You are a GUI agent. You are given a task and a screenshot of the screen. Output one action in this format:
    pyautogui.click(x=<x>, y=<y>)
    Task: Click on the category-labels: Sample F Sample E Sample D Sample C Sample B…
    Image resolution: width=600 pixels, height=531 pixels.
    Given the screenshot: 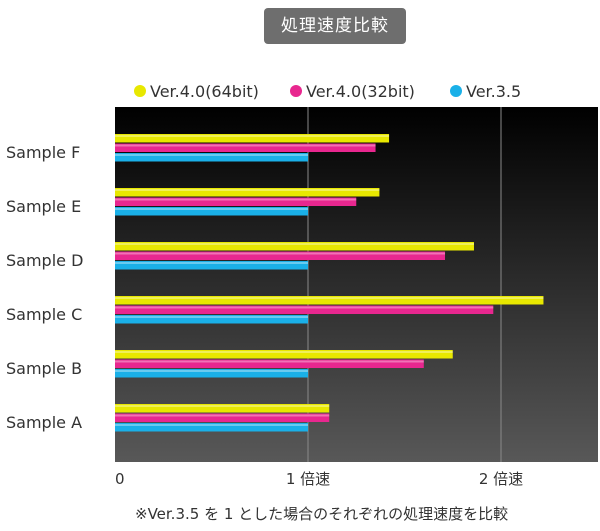 What is the action you would take?
    pyautogui.click(x=44, y=287)
    